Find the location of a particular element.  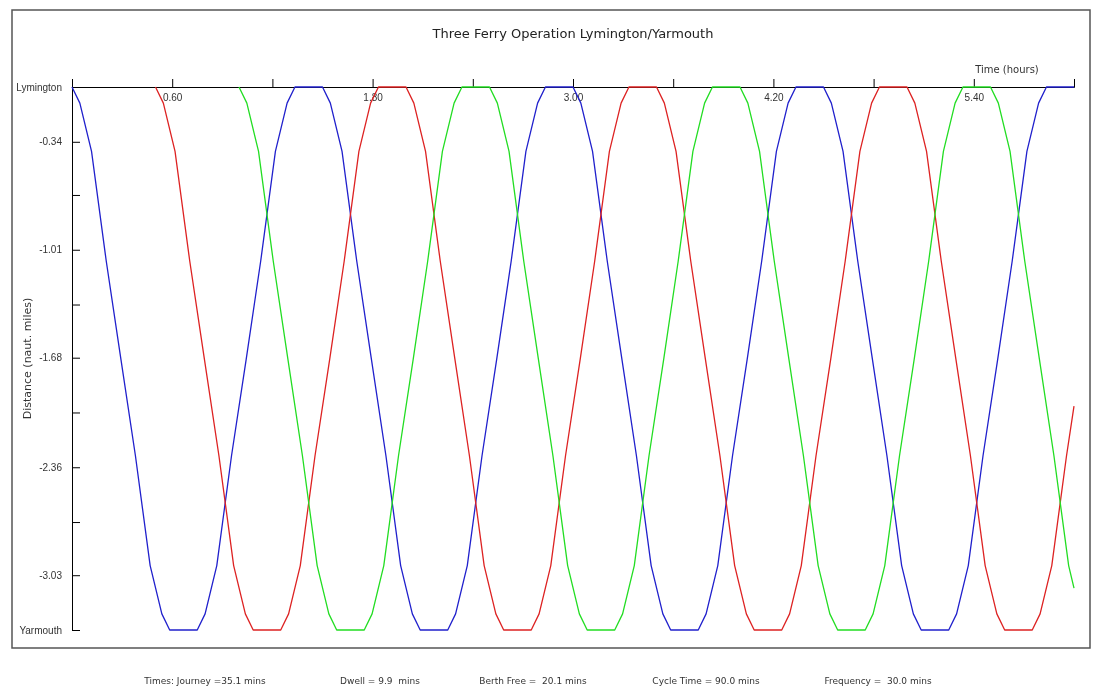

chart-title: Three Ferry Operation Lymington/Yarmouth is located at coordinates (572, 33).